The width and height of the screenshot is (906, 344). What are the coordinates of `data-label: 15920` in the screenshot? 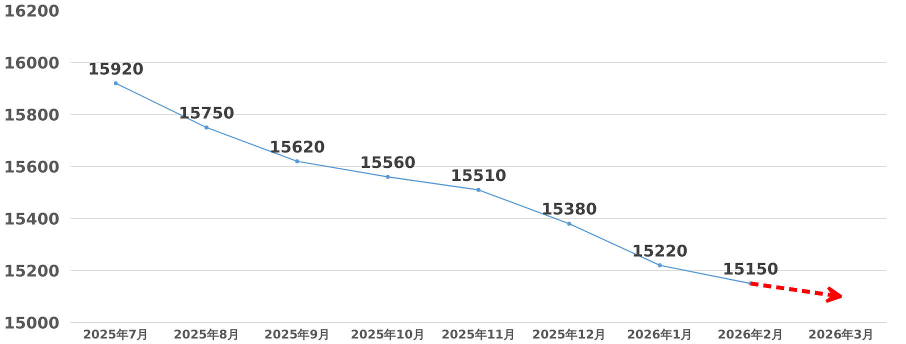 It's located at (116, 68).